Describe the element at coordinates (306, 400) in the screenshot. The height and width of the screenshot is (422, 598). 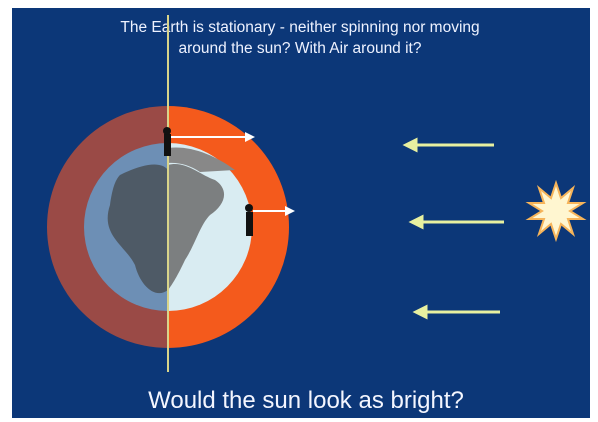
I see `caption: Would the sun look as bright?` at that location.